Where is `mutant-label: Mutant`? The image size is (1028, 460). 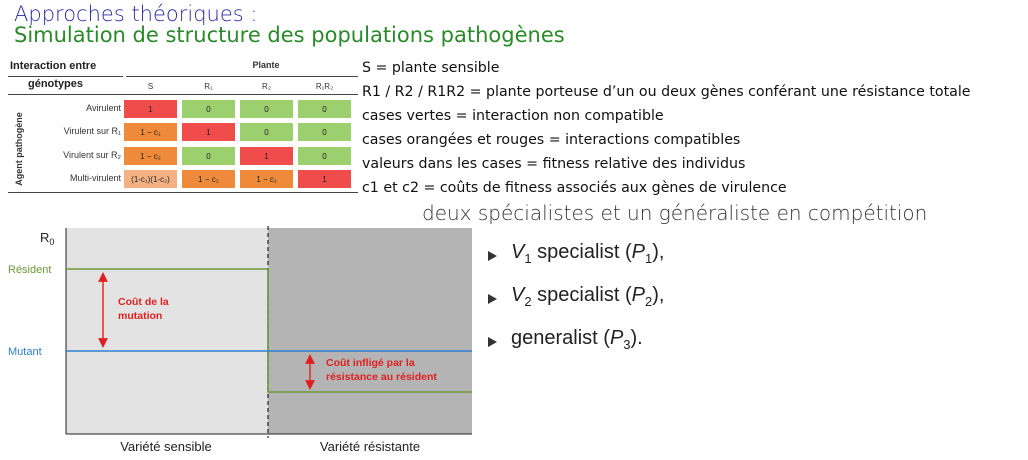
mutant-label: Mutant is located at coordinates (25, 352).